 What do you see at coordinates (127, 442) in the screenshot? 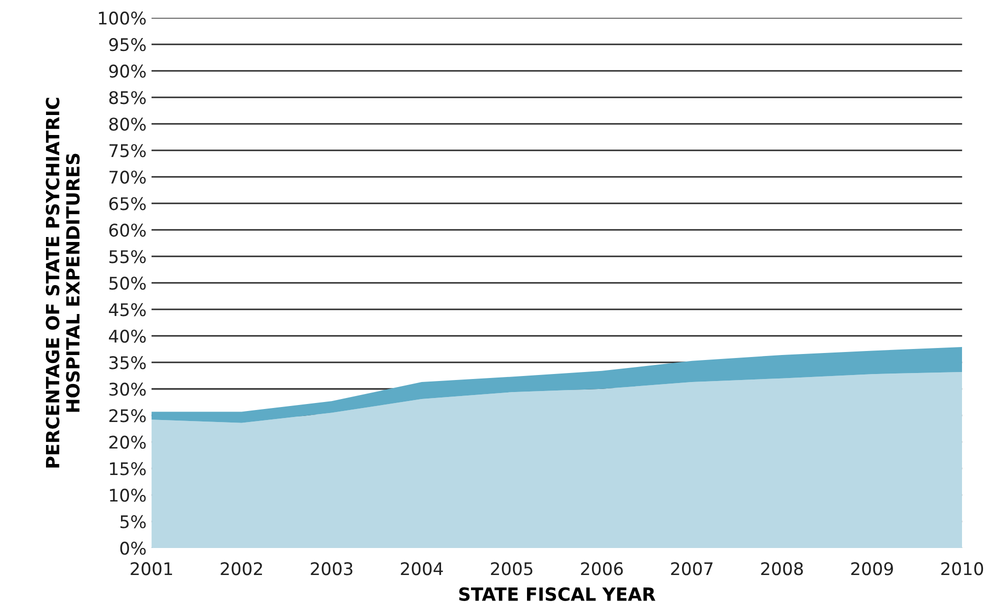
I see `y-tick-label: 20%` at bounding box center [127, 442].